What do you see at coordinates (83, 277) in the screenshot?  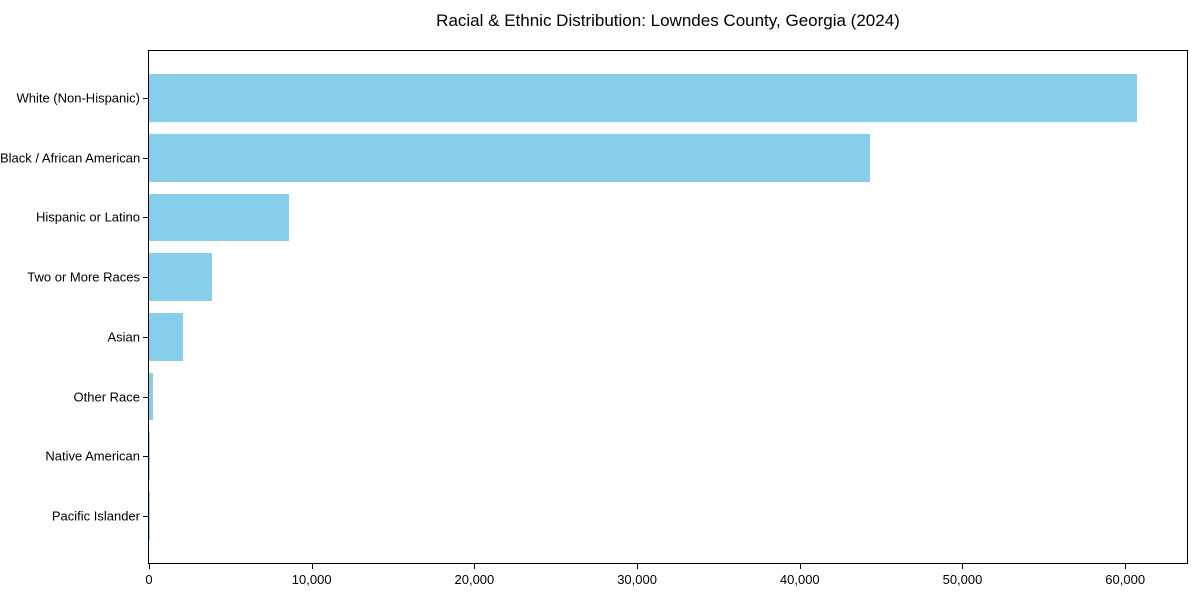 I see `y-axis-label: Two or More Races` at bounding box center [83, 277].